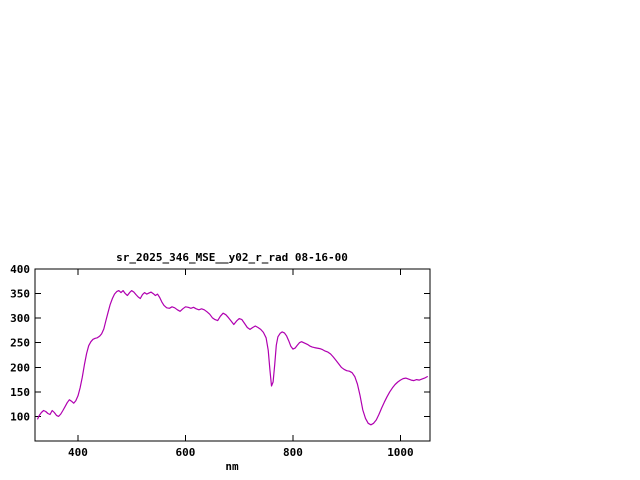 This screenshot has width=640, height=480. What do you see at coordinates (20, 392) in the screenshot?
I see `y-tick-label: 150` at bounding box center [20, 392].